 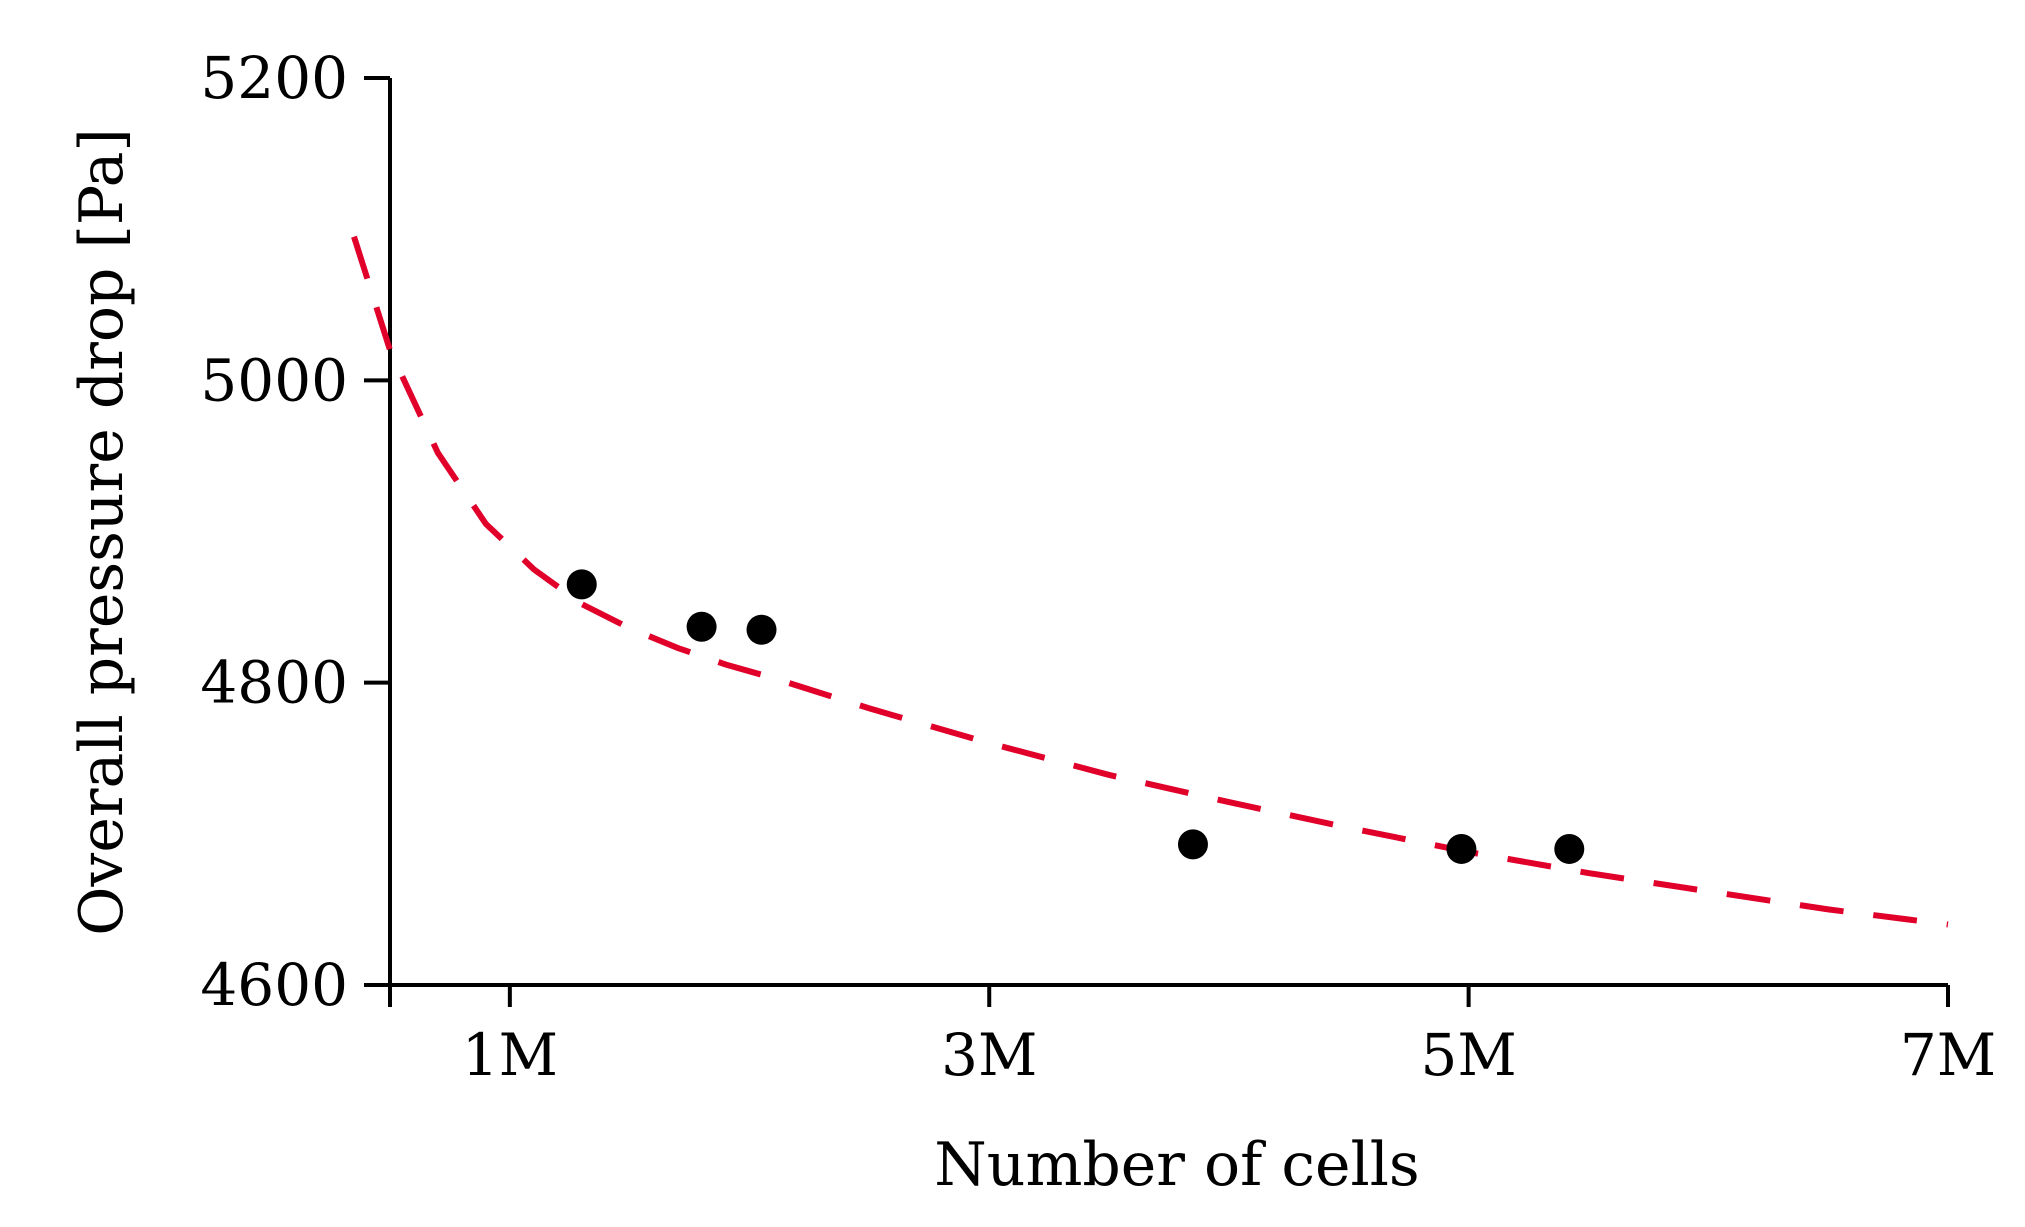 What do you see at coordinates (1468, 1055) in the screenshot?
I see `x-tick-label: 5M` at bounding box center [1468, 1055].